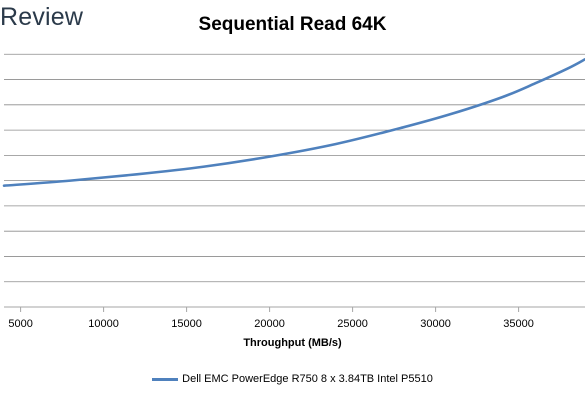 The image size is (585, 401). I want to click on x-tick-label: 25000, so click(352, 324).